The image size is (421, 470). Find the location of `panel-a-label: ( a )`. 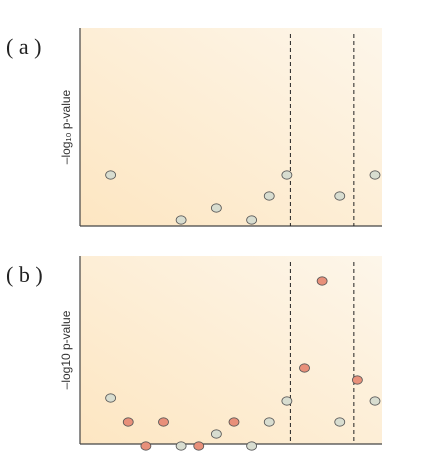

panel-a-label: ( a ) is located at coordinates (23, 46).